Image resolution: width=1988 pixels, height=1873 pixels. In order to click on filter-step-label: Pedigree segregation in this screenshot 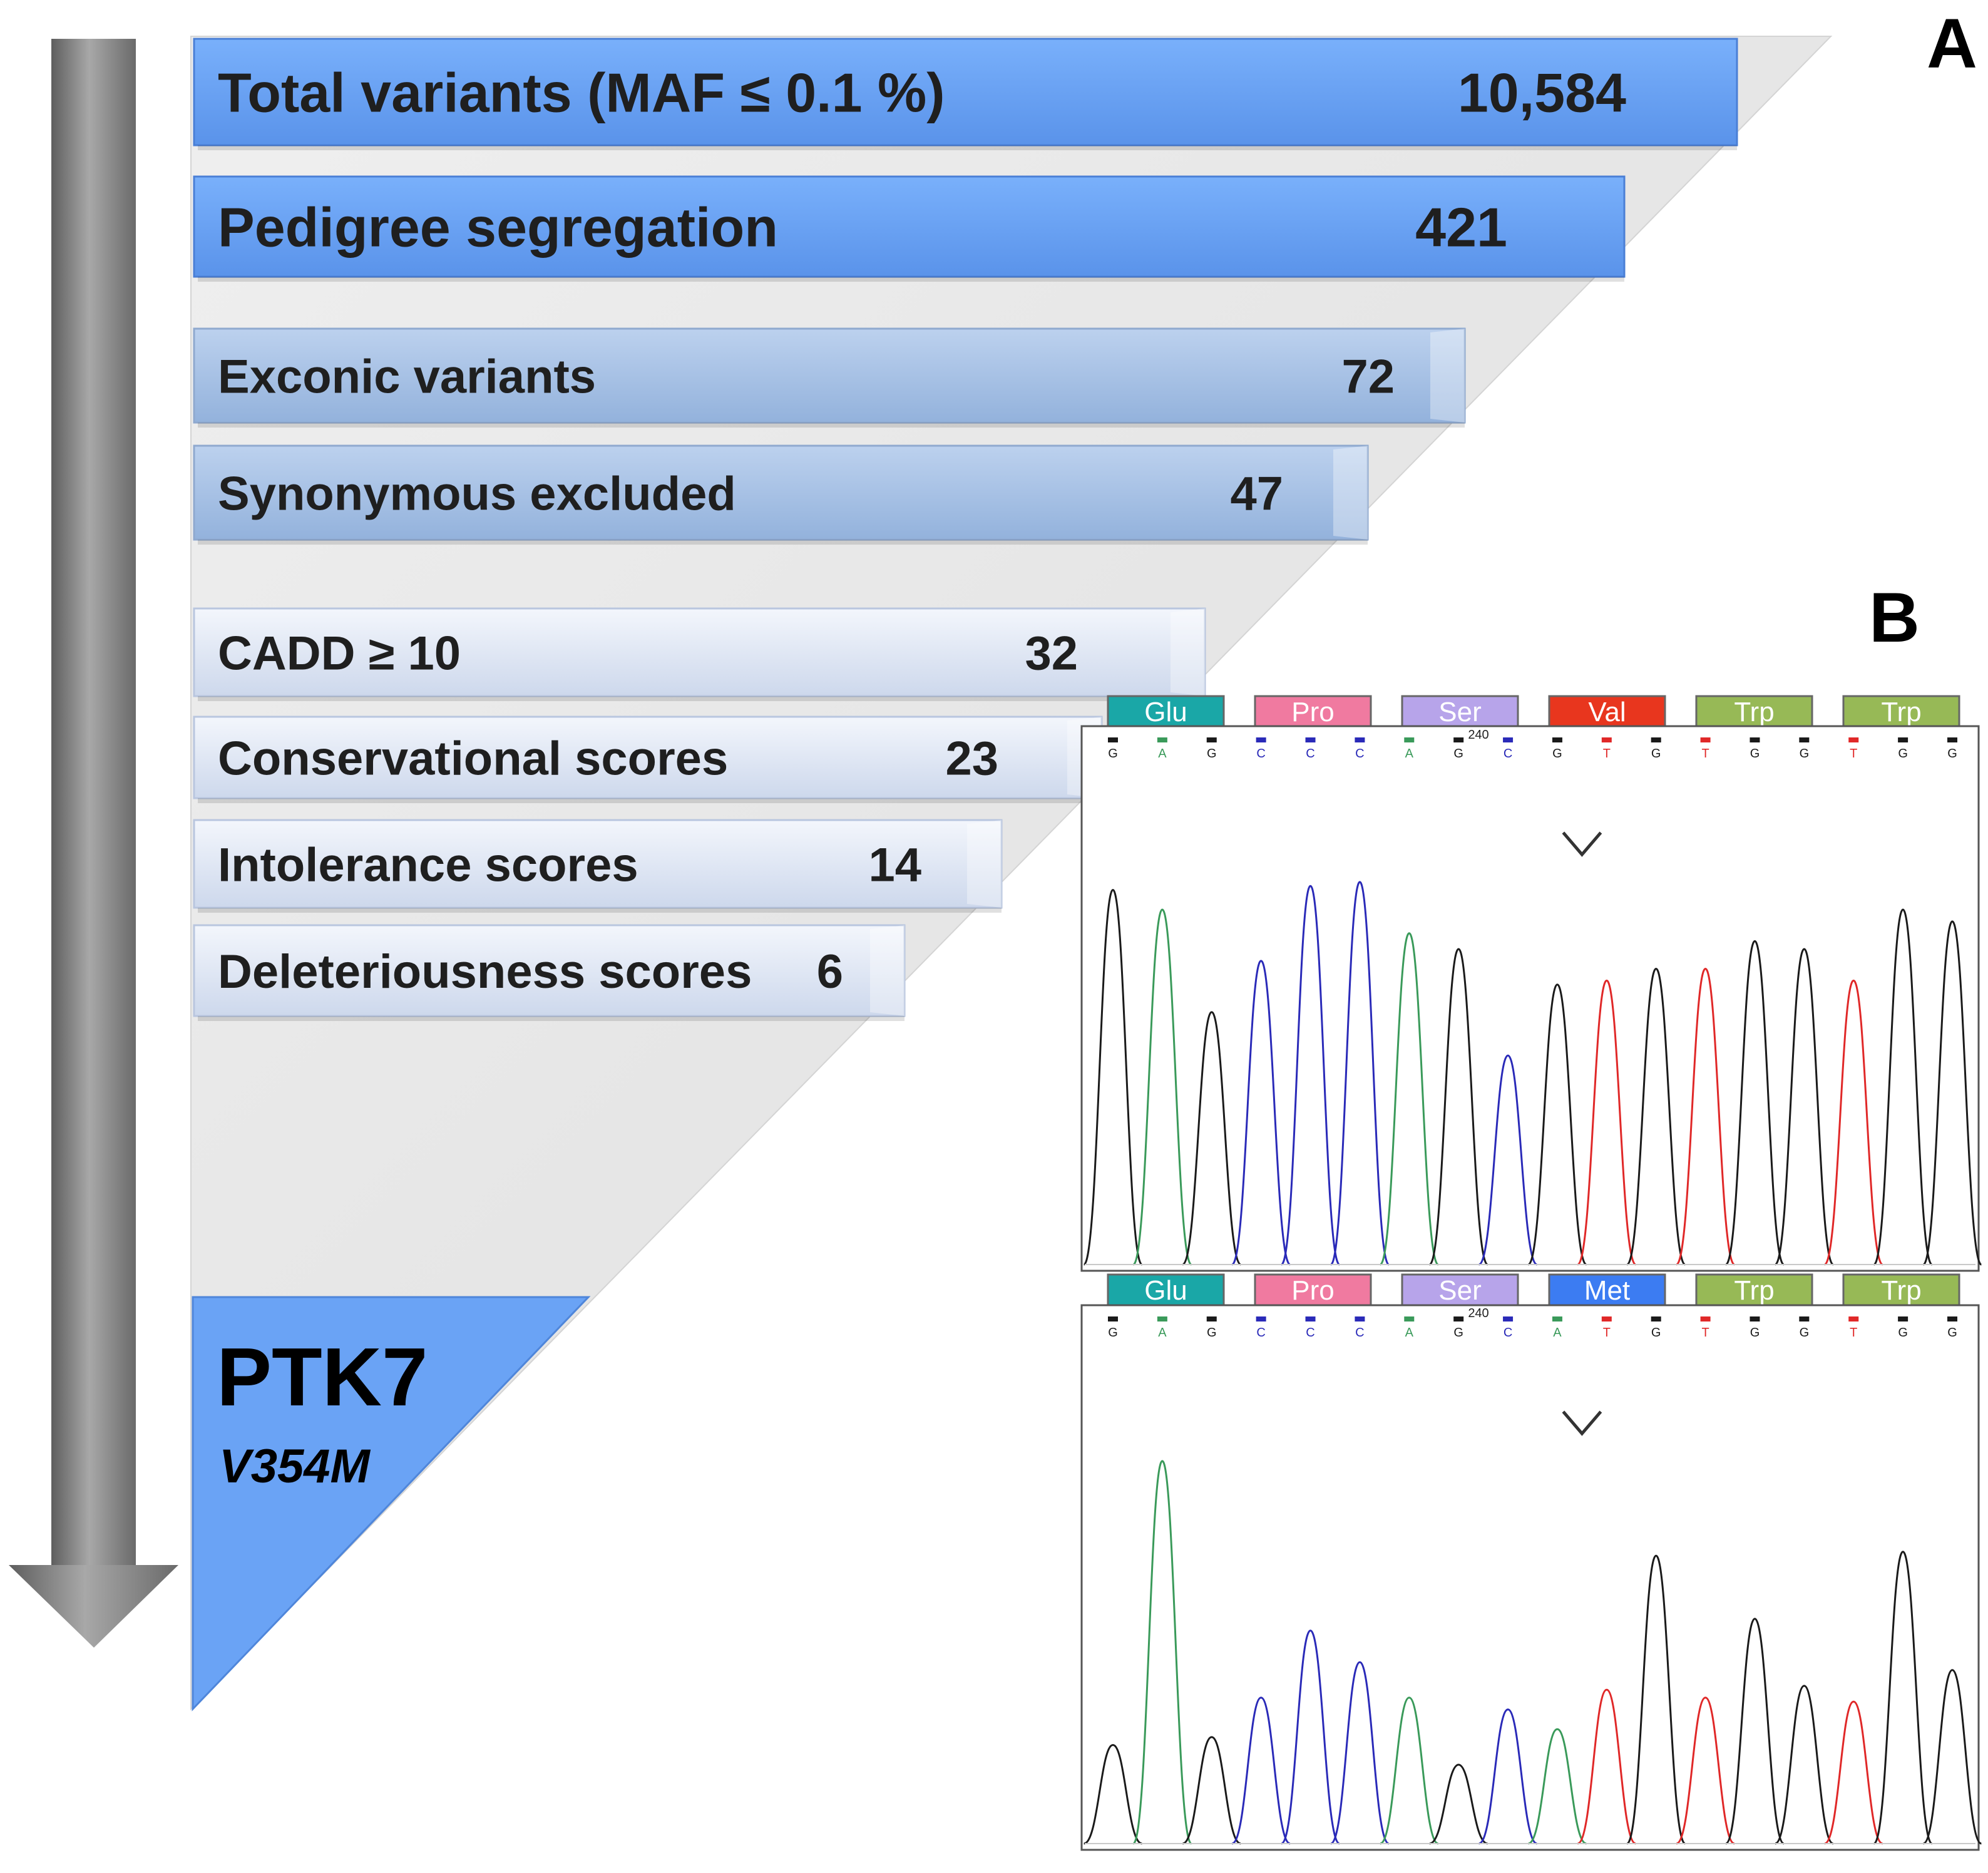, I will do `click(498, 228)`.